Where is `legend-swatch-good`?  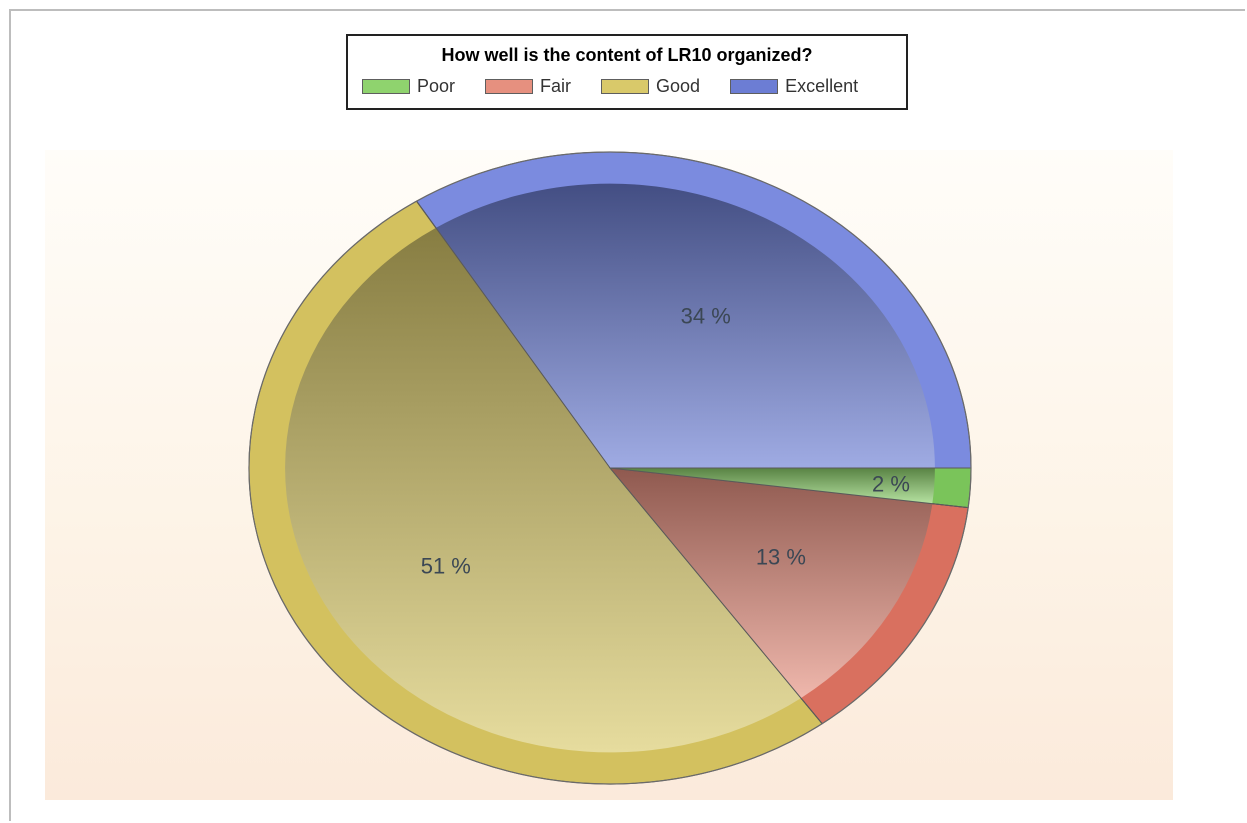
legend-swatch-good is located at coordinates (625, 86).